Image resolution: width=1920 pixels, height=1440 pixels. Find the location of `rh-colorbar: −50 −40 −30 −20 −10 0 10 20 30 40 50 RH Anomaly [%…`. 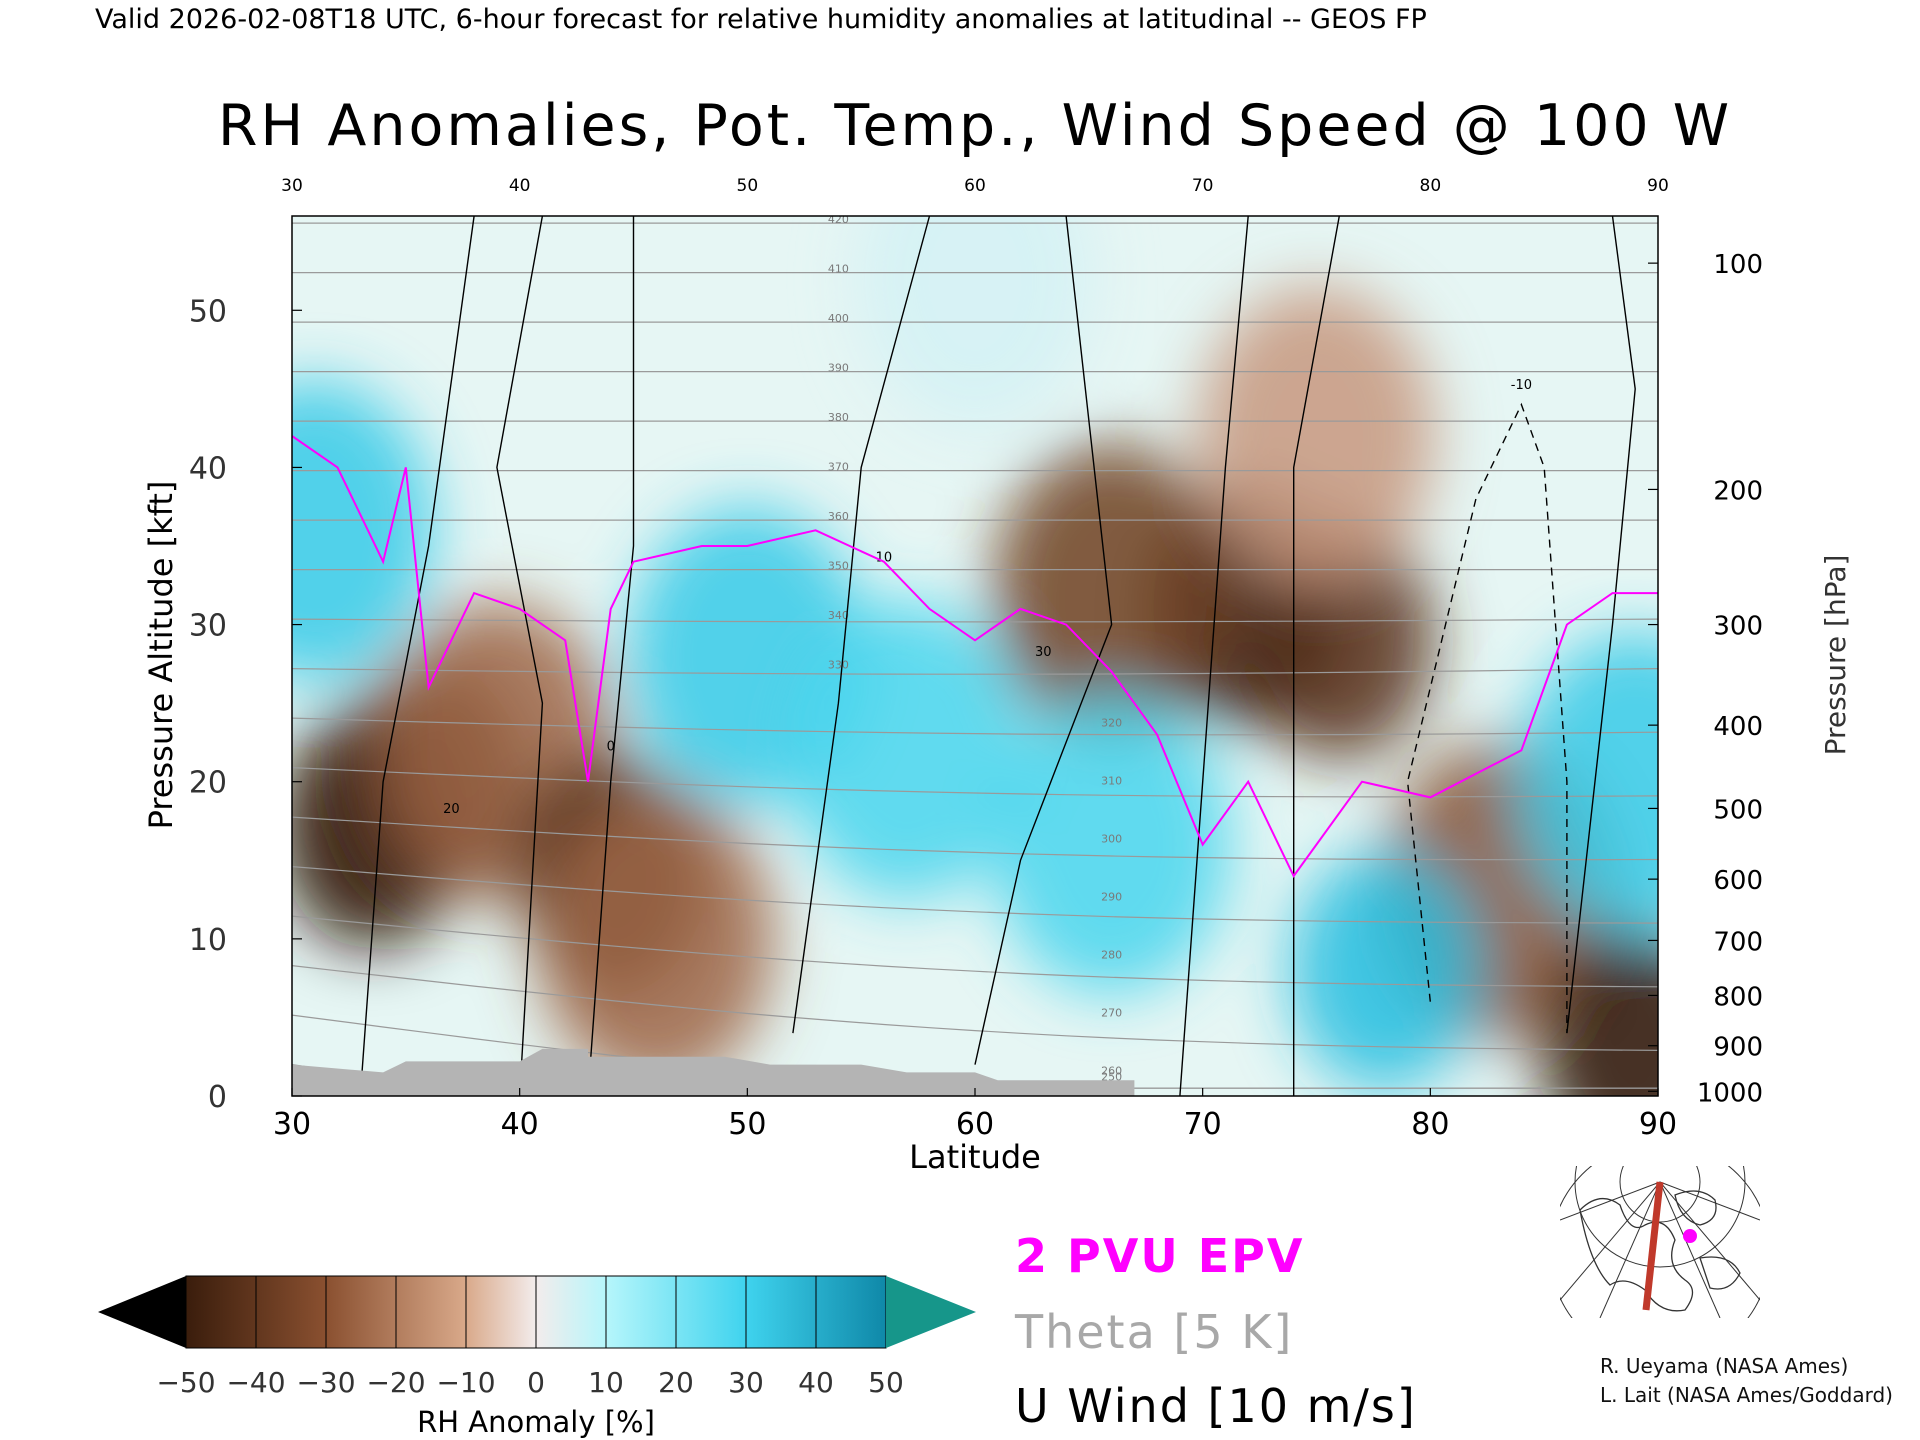

rh-colorbar: −50 −40 −30 −20 −10 0 10 20 30 40 50 RH Anomaly [%… is located at coordinates (537, 1357).